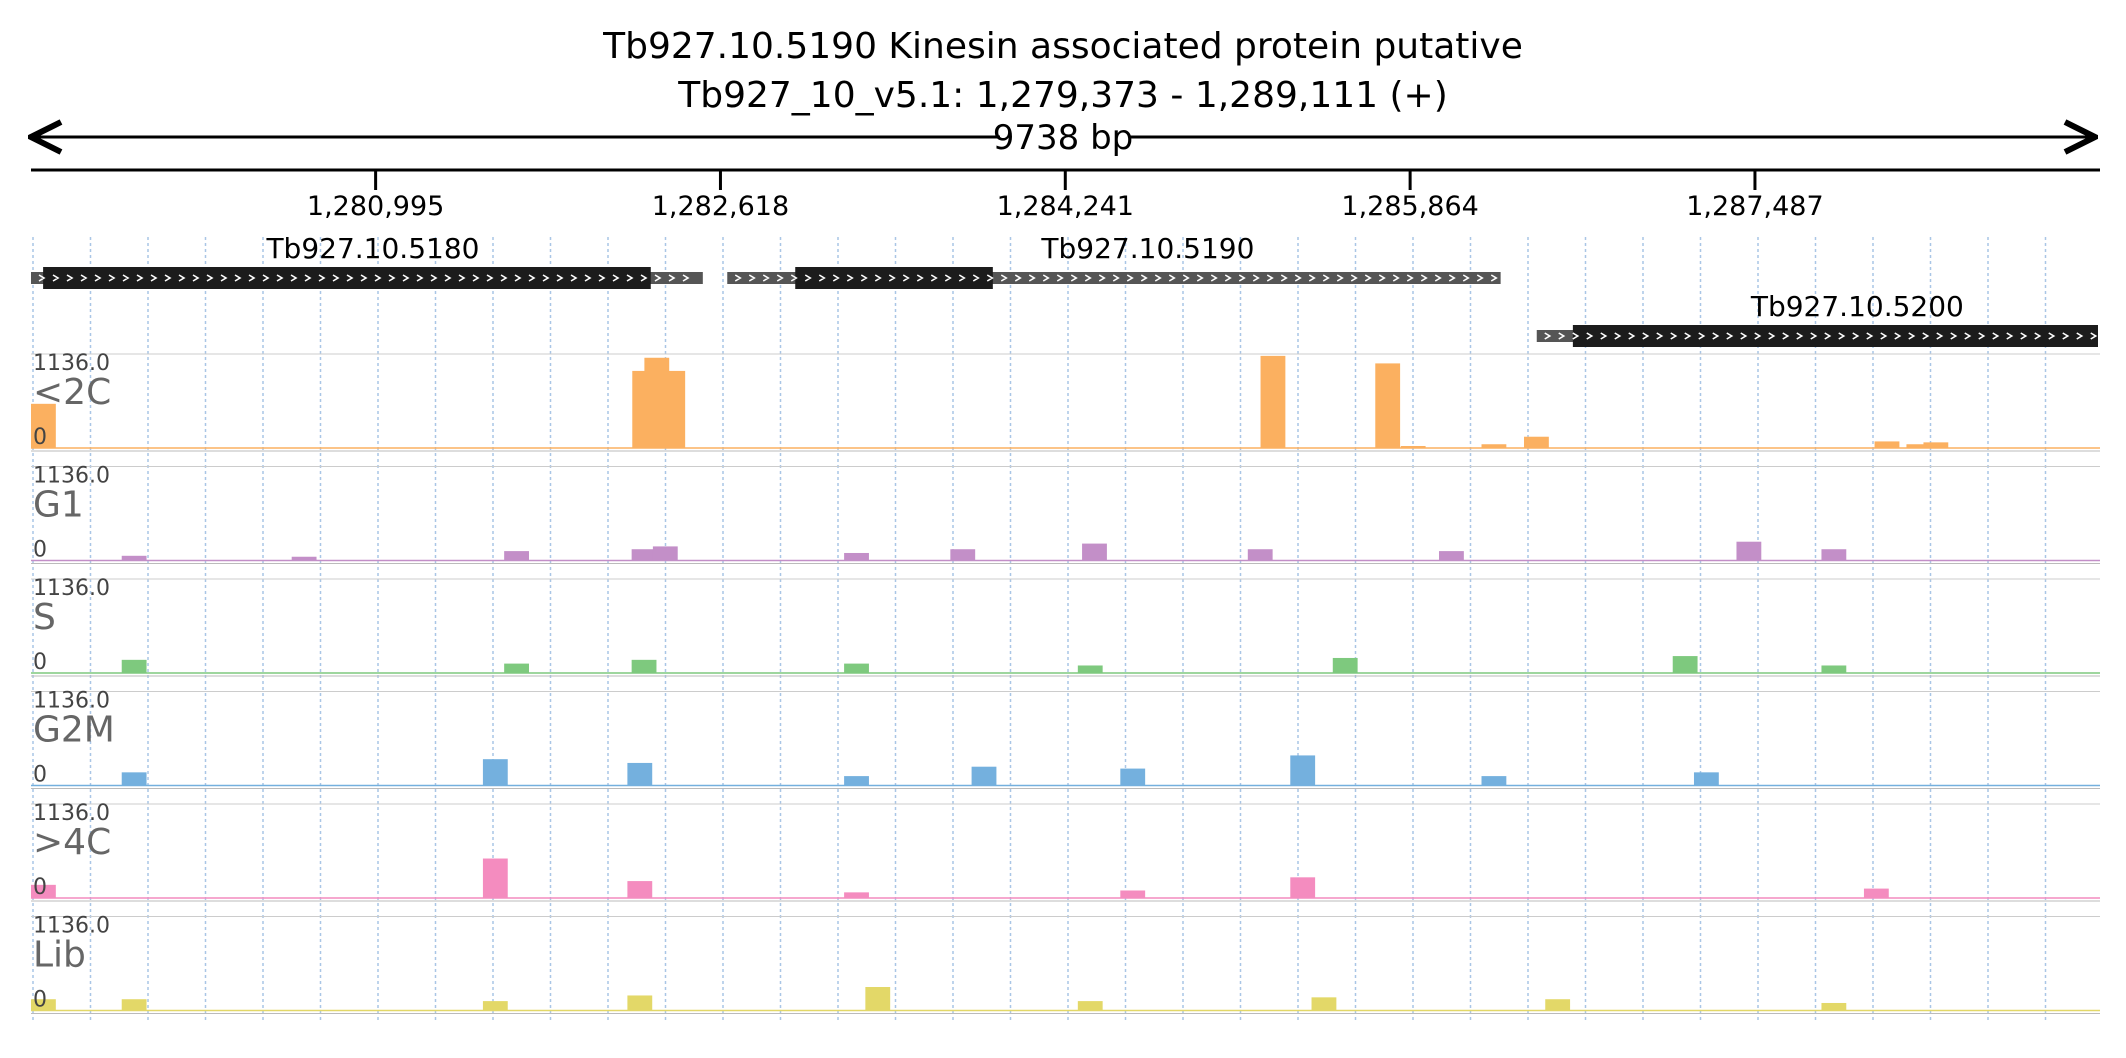 Image resolution: width=2126 pixels, height=1058 pixels. I want to click on ruler-tick-label: 1,282,618, so click(720, 206).